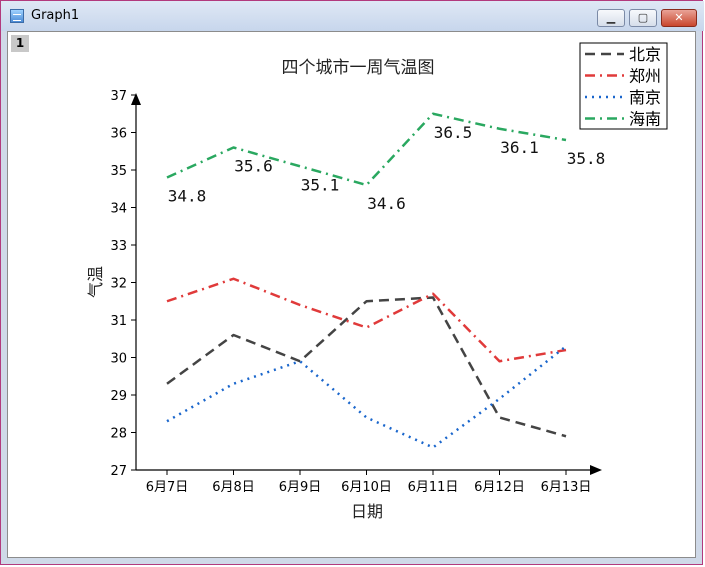 This screenshot has height=567, width=705. I want to click on layer-tab: 1, so click(20, 43).